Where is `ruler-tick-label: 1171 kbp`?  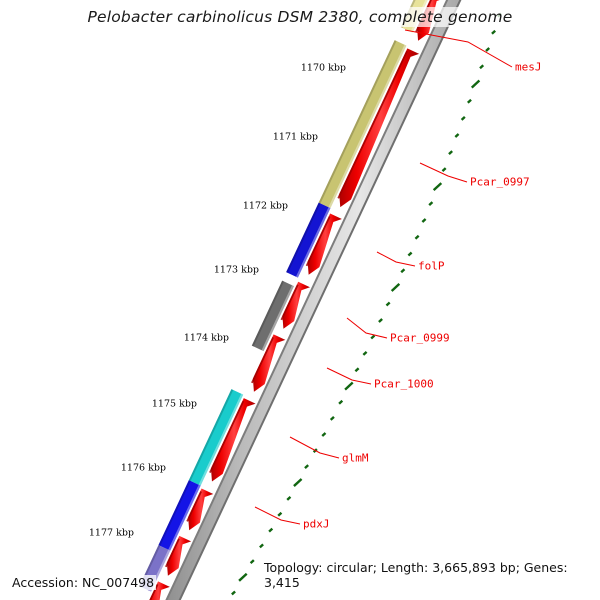 ruler-tick-label: 1171 kbp is located at coordinates (295, 137).